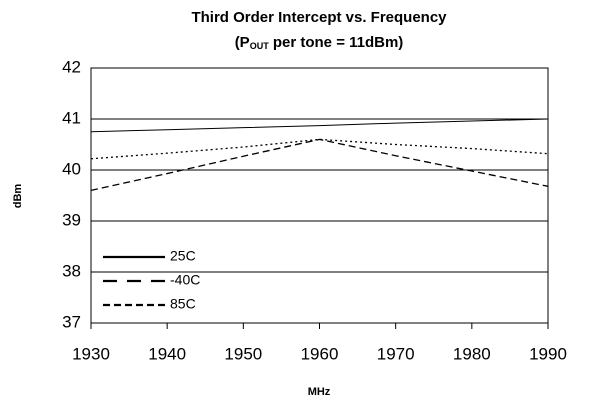 The height and width of the screenshot is (402, 594). I want to click on y-tick-label: 37, so click(71, 321).